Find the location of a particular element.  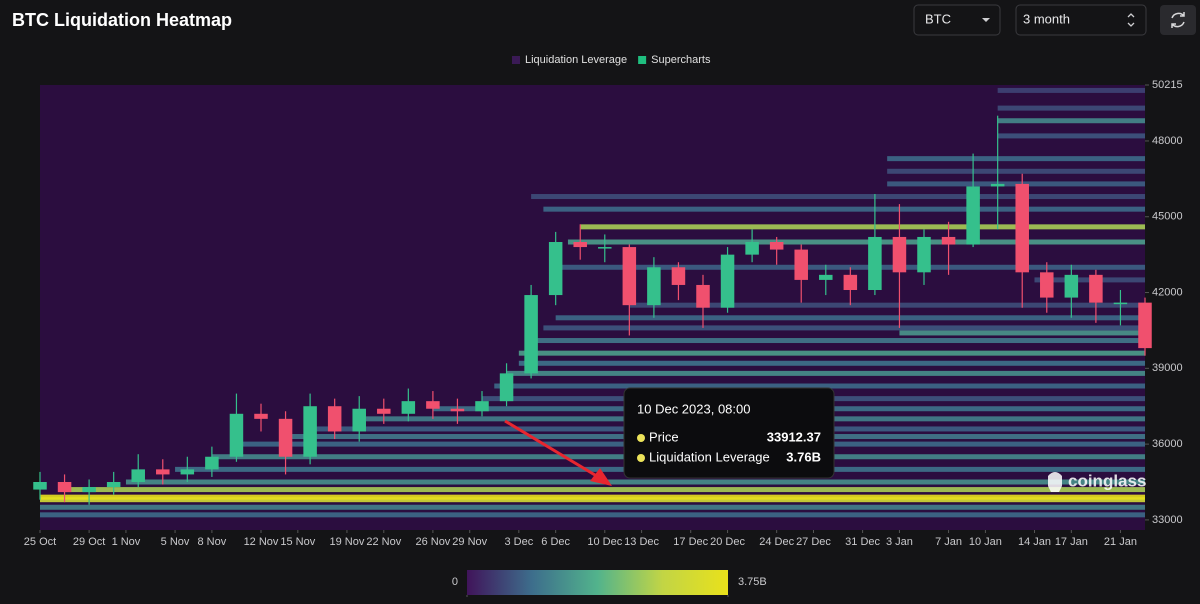

legend-label: Supercharts is located at coordinates (681, 60).